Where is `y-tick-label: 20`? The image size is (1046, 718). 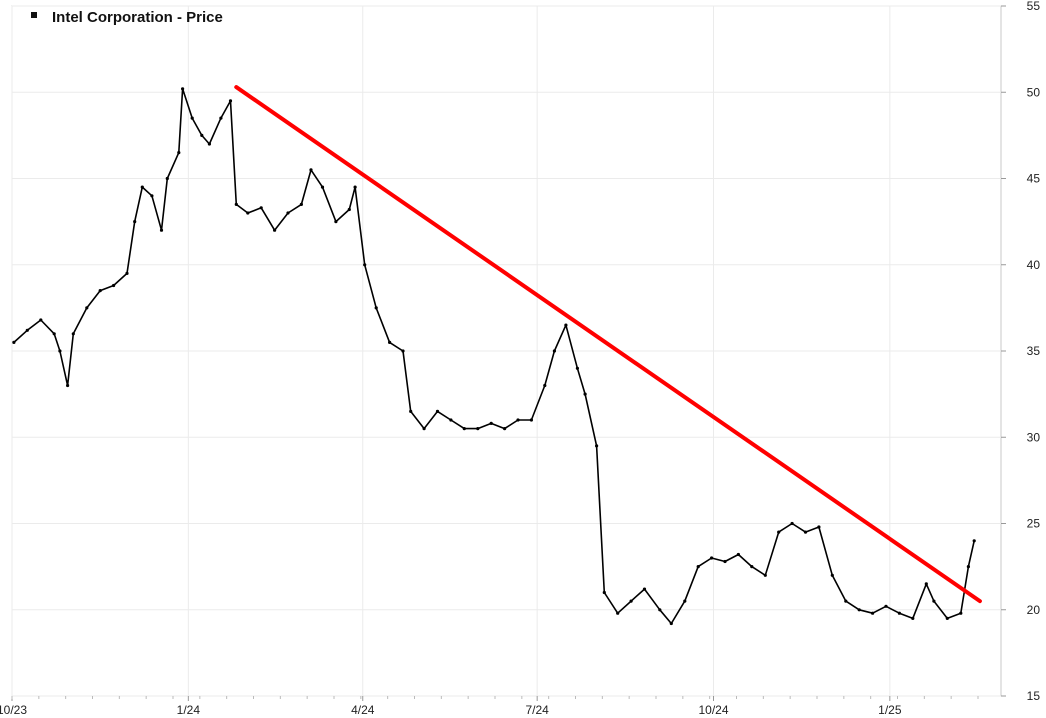
y-tick-label: 20 is located at coordinates (1034, 610).